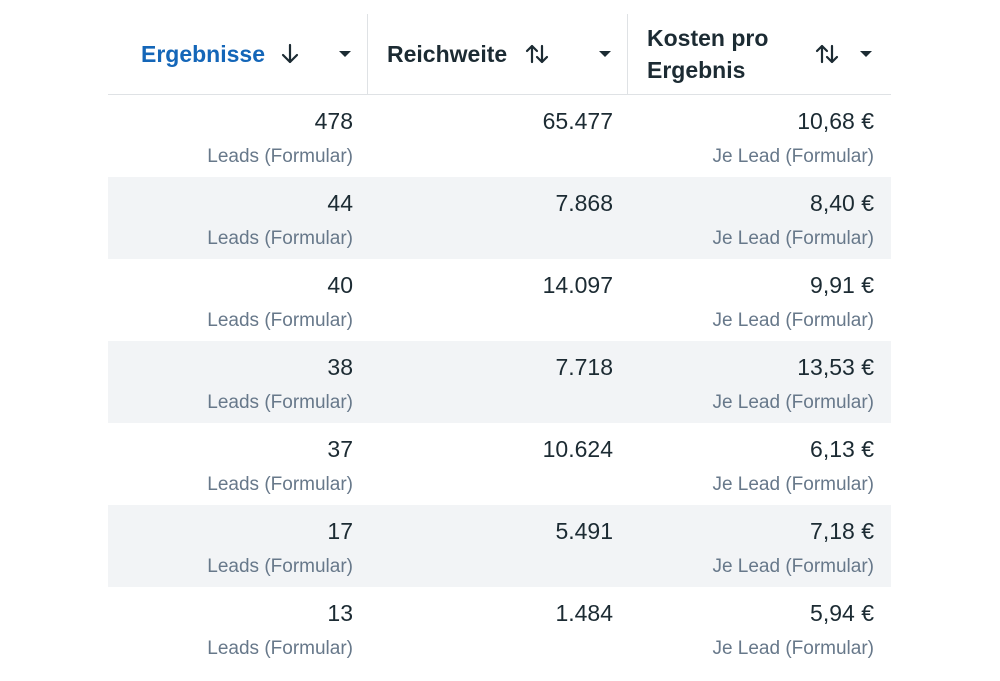  I want to click on results-value: 13, so click(340, 613).